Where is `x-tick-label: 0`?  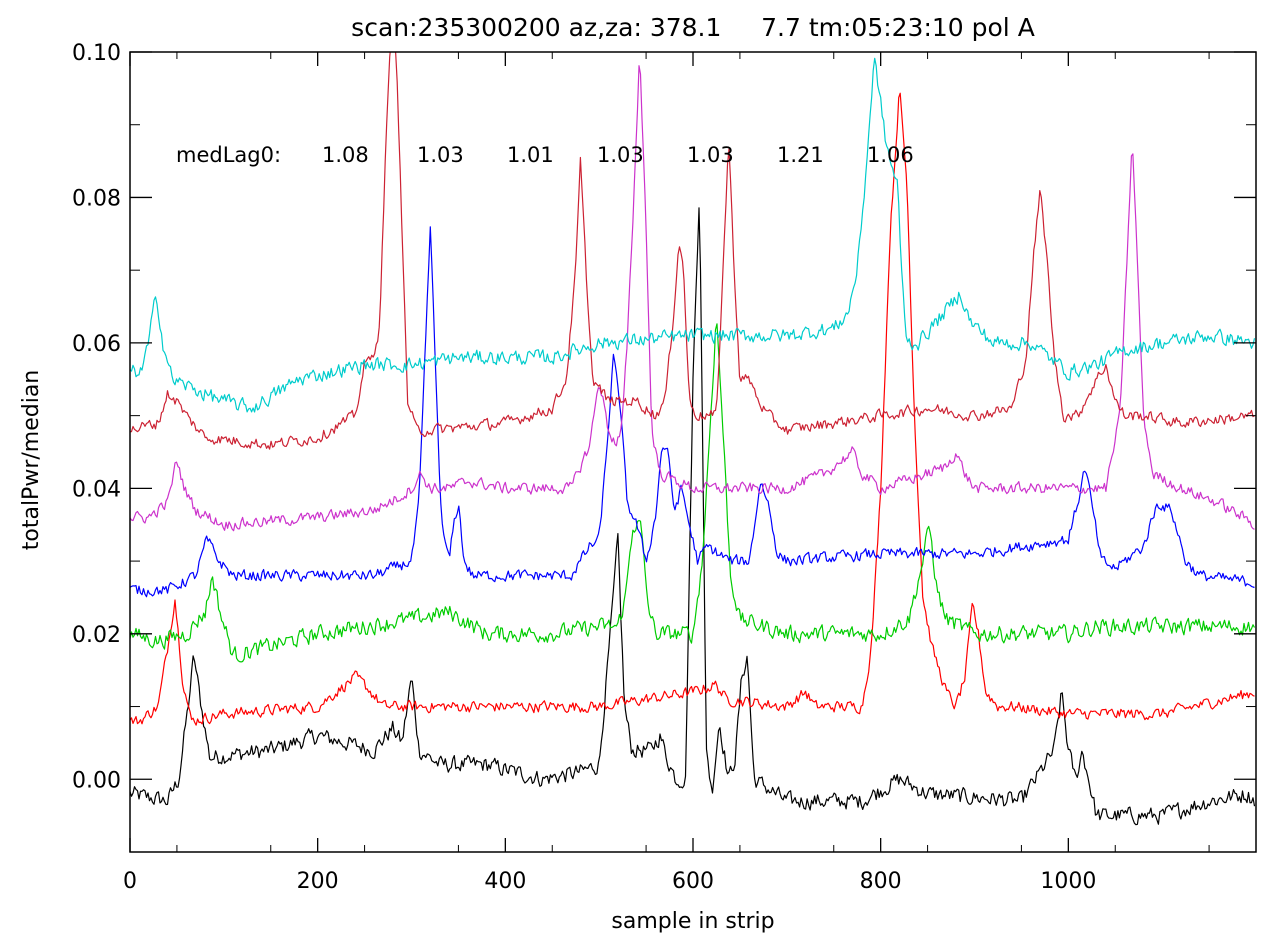
x-tick-label: 0 is located at coordinates (130, 881).